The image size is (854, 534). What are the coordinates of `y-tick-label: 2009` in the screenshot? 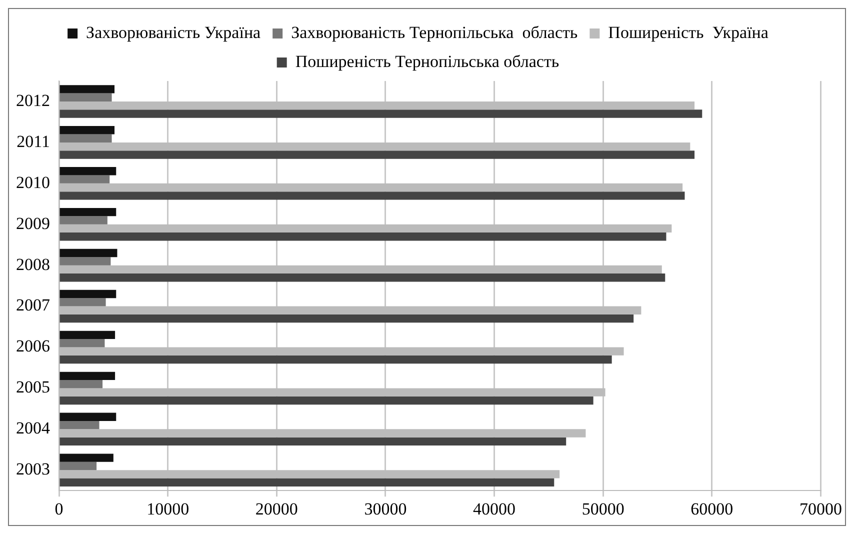 It's located at (33, 223).